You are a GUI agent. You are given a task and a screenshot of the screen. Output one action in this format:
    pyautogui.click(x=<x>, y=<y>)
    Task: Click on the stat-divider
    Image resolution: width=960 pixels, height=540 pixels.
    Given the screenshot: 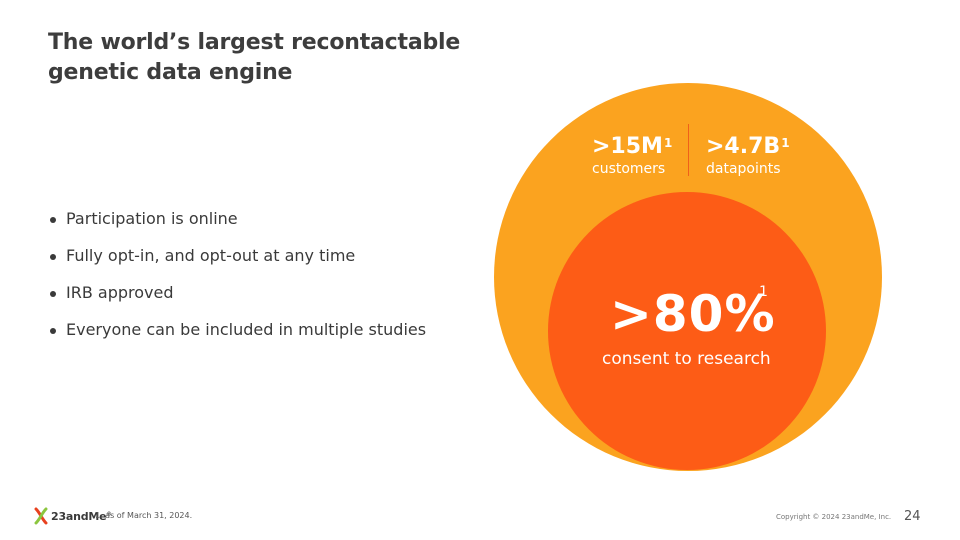 What is the action you would take?
    pyautogui.click(x=688, y=150)
    